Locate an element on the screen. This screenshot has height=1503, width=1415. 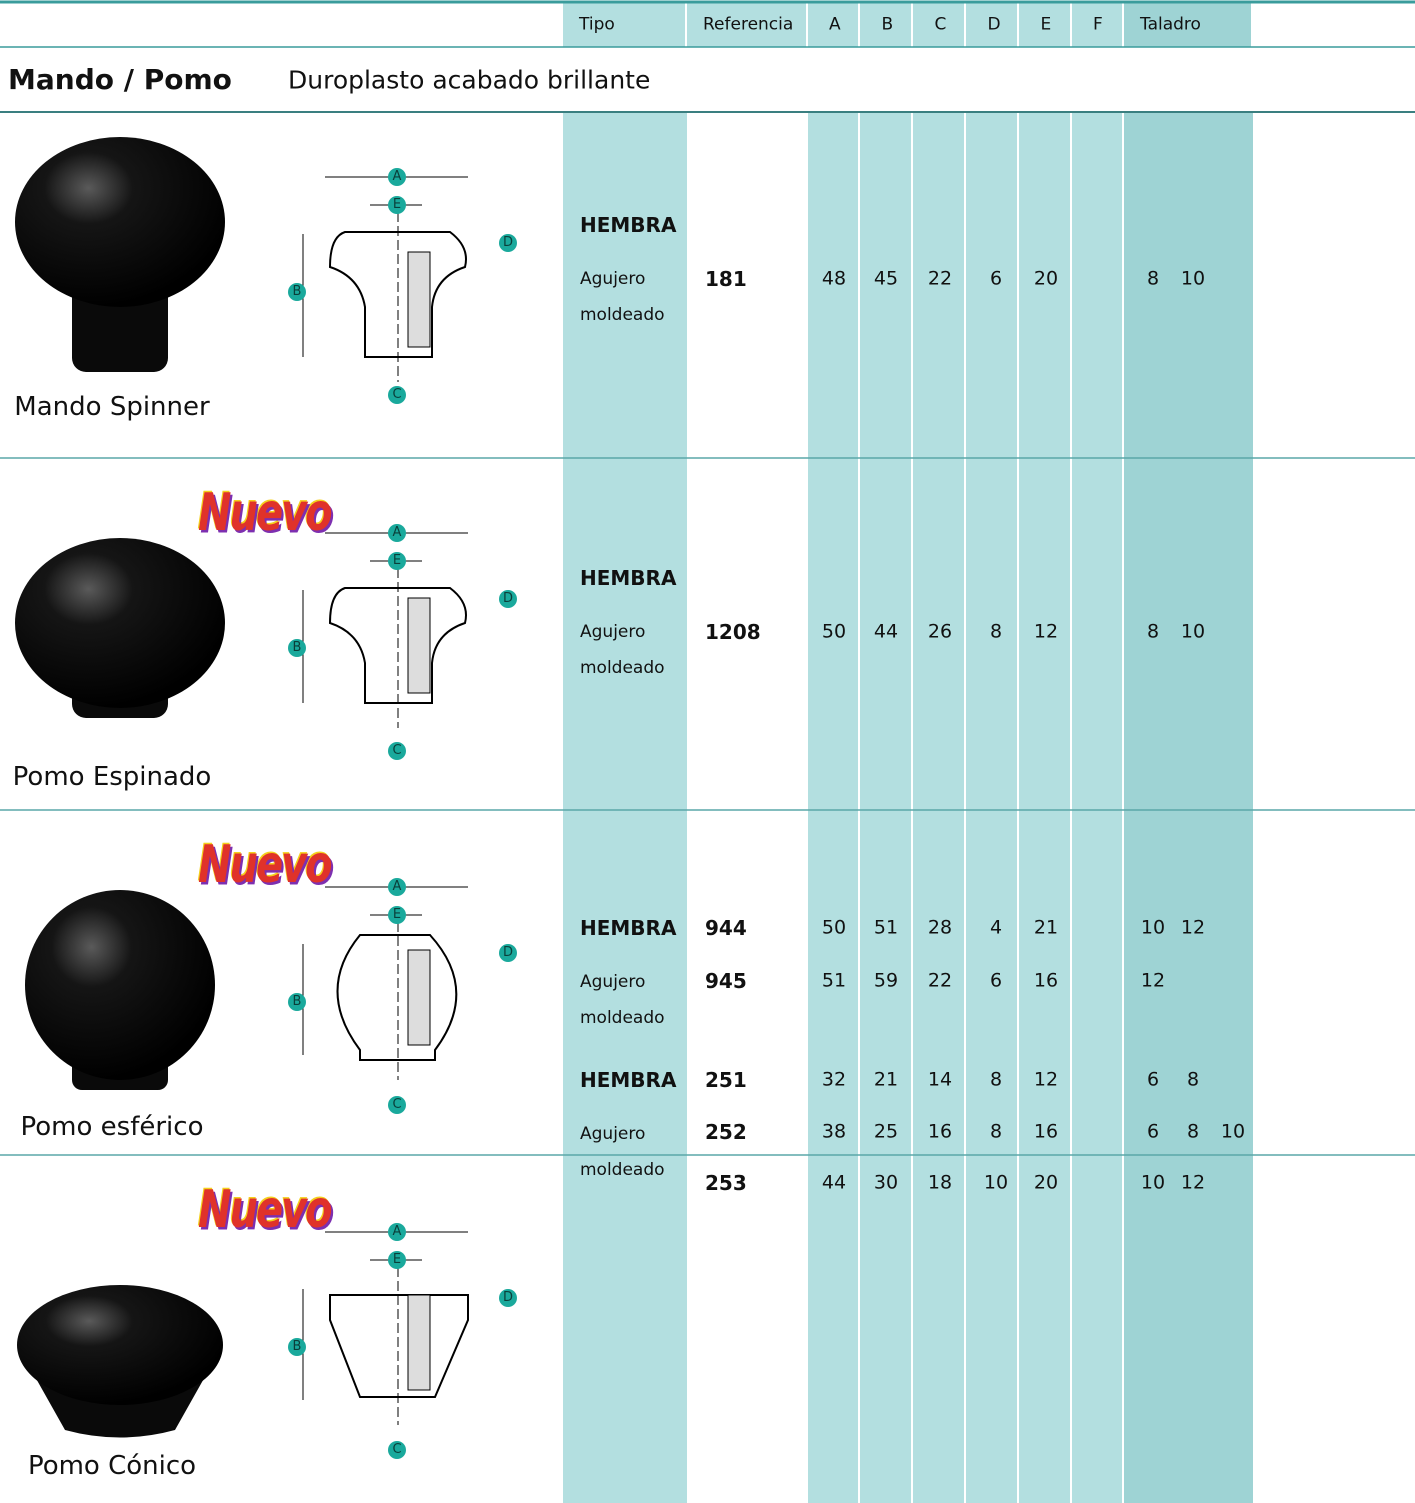
drill-value: 6 is located at coordinates (1153, 1079).